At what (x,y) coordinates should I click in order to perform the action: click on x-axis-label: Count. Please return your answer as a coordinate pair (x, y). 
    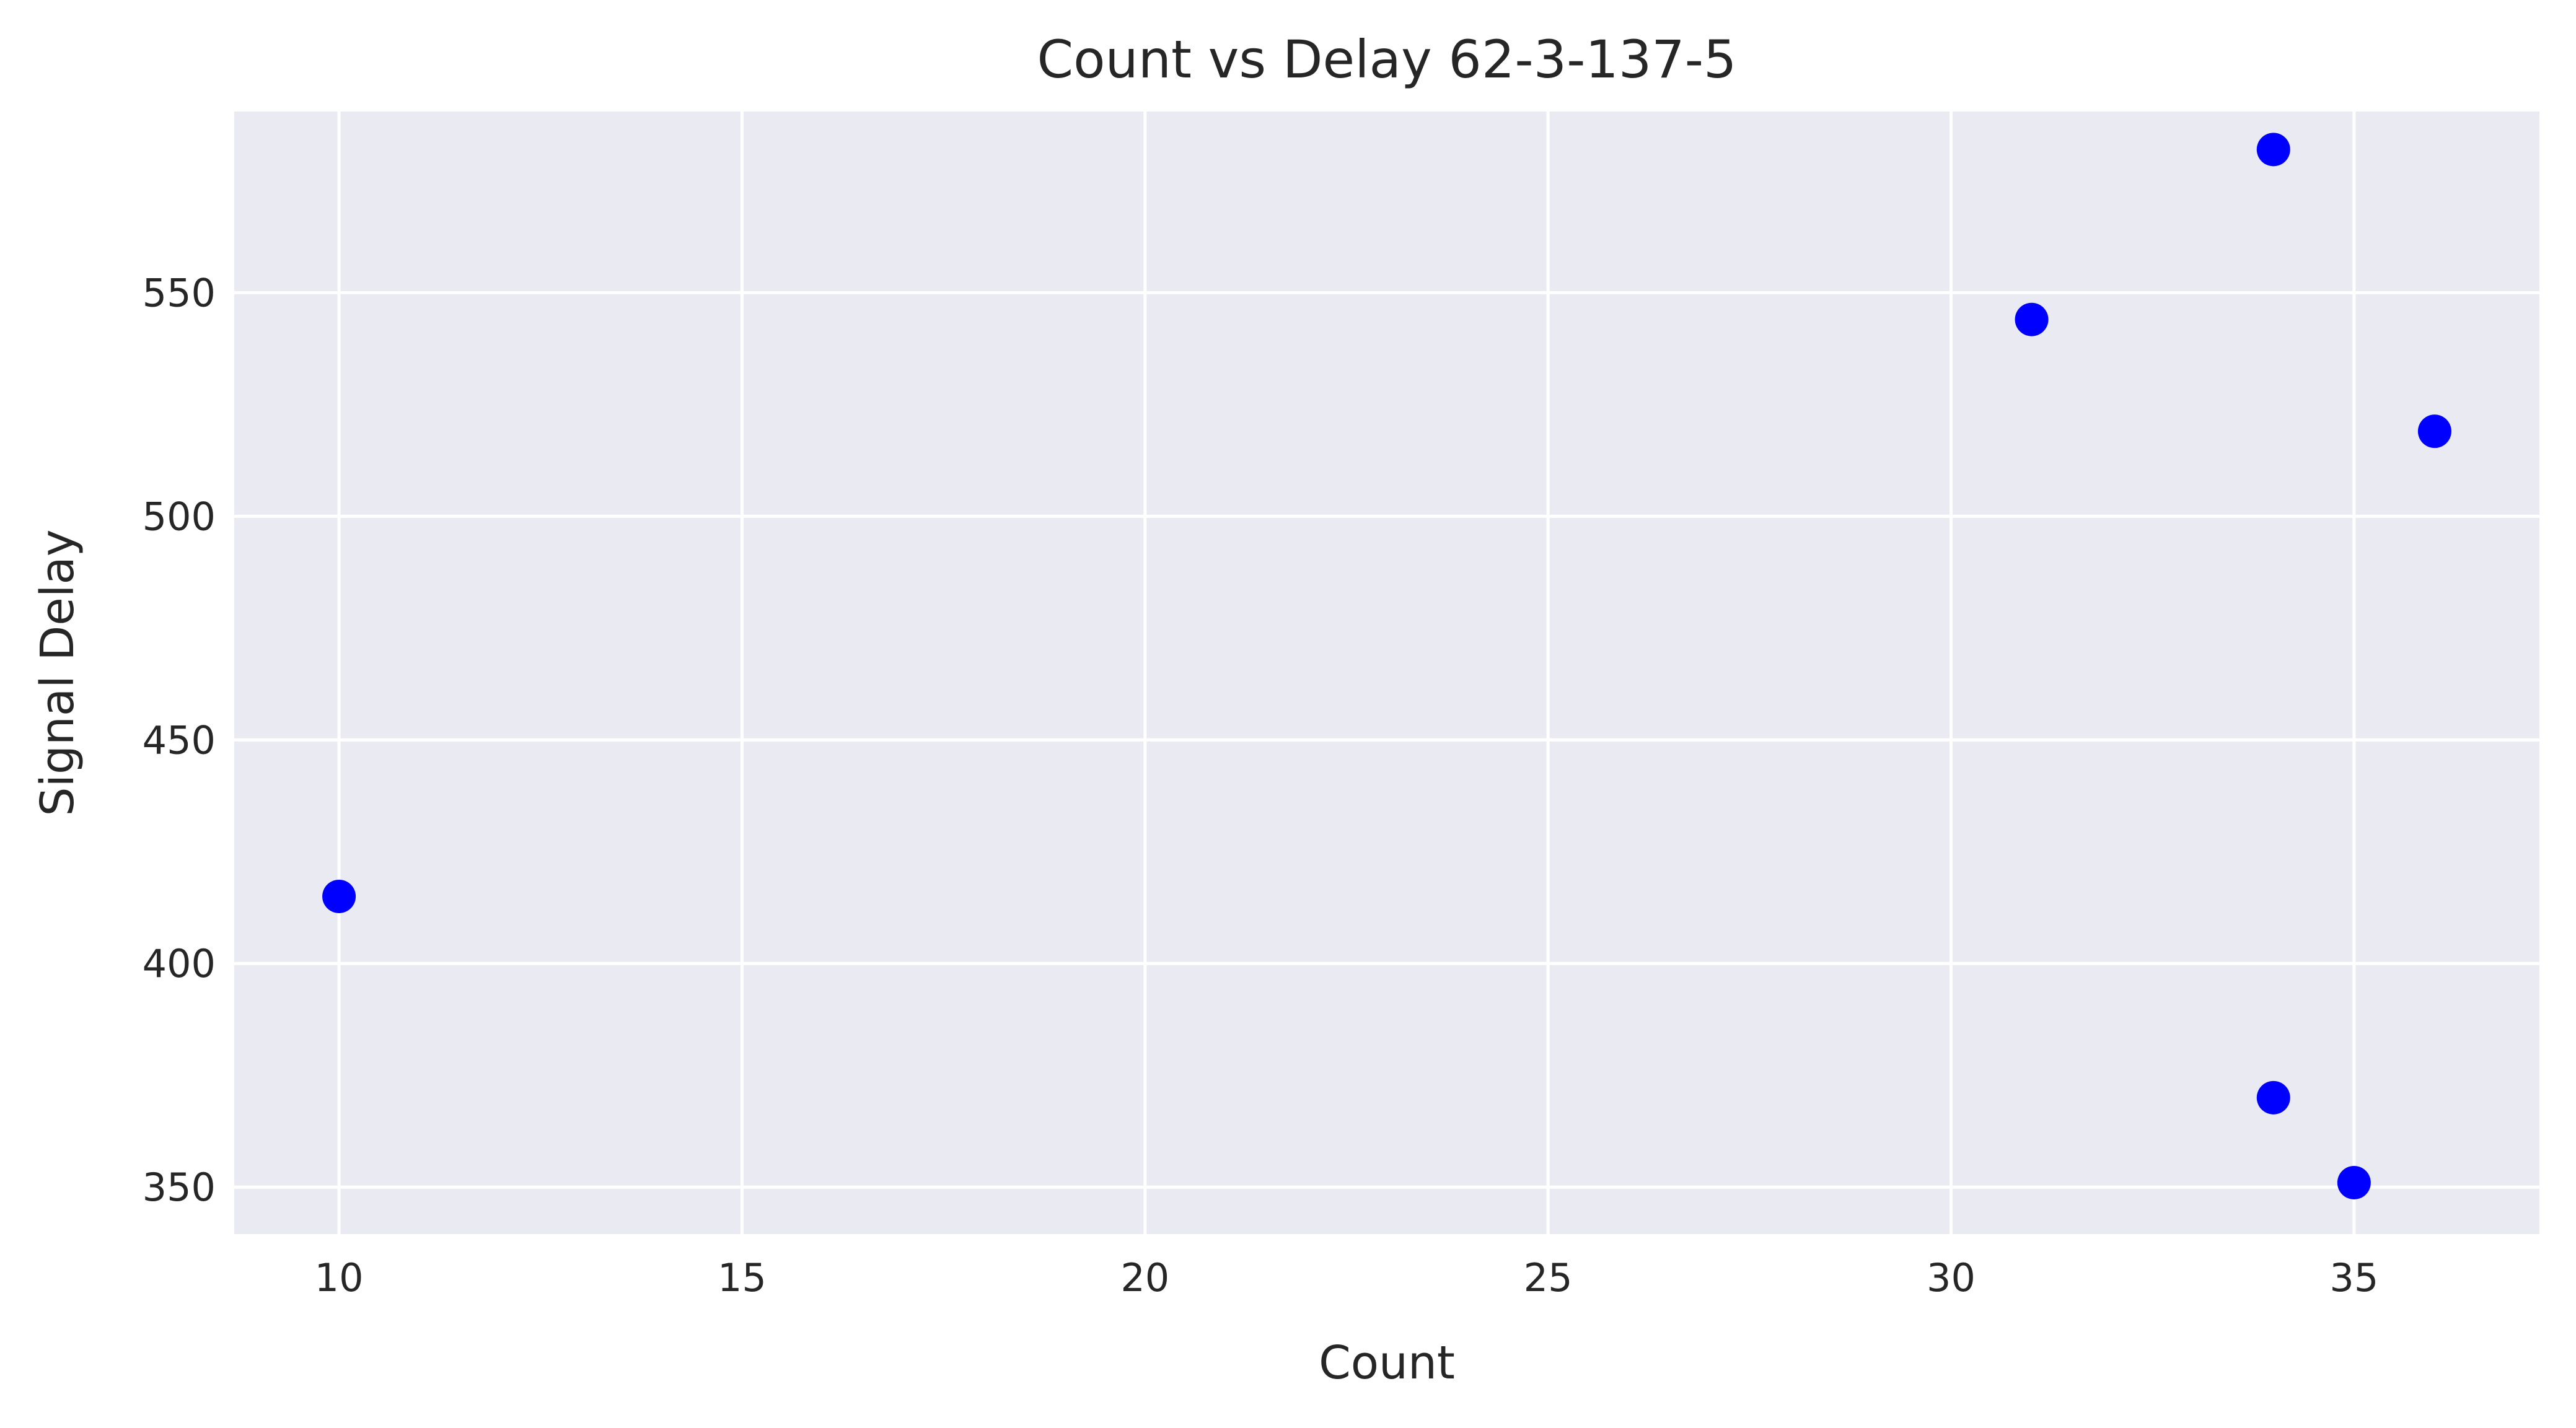
    Looking at the image, I should click on (1387, 1363).